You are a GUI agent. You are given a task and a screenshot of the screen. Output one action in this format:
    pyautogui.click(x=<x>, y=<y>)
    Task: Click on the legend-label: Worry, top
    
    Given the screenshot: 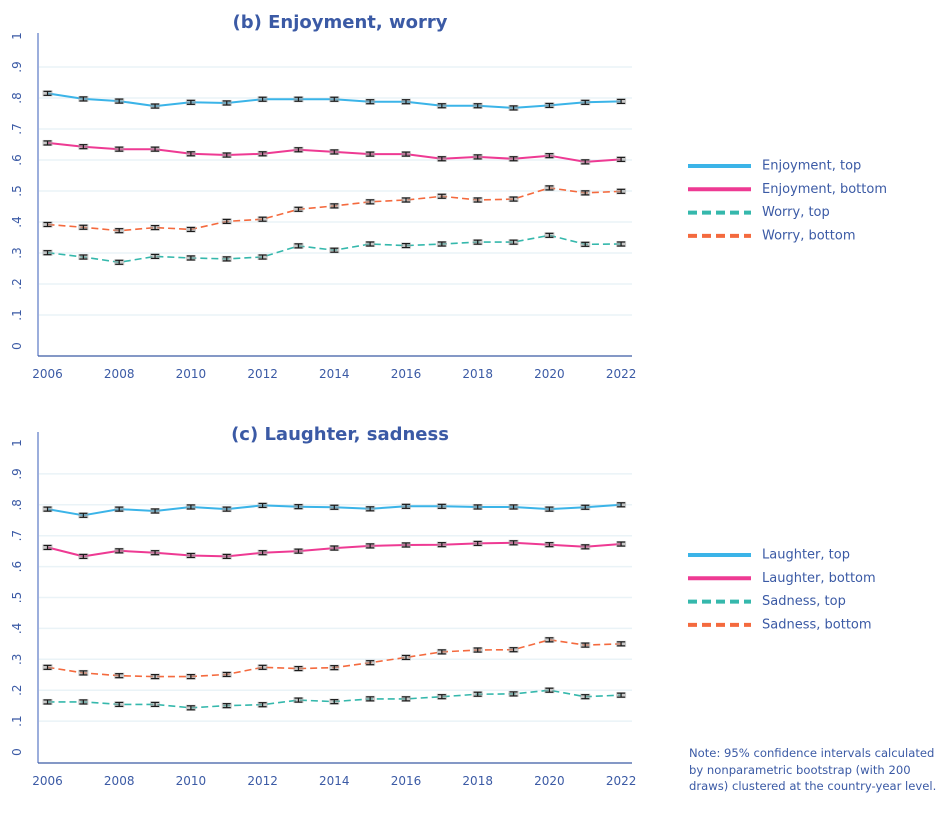 What is the action you would take?
    pyautogui.click(x=796, y=212)
    